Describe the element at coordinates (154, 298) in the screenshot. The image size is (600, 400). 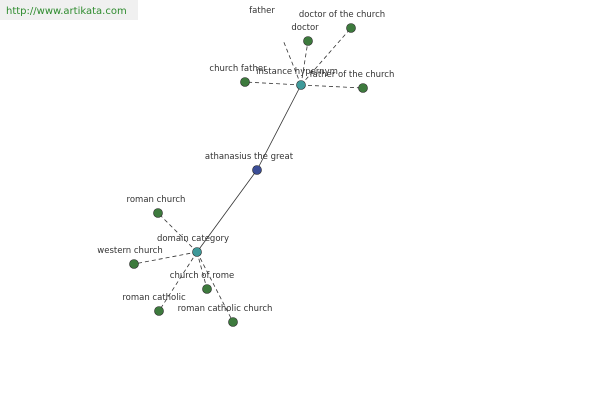
I see `node-label: roman catholic` at that location.